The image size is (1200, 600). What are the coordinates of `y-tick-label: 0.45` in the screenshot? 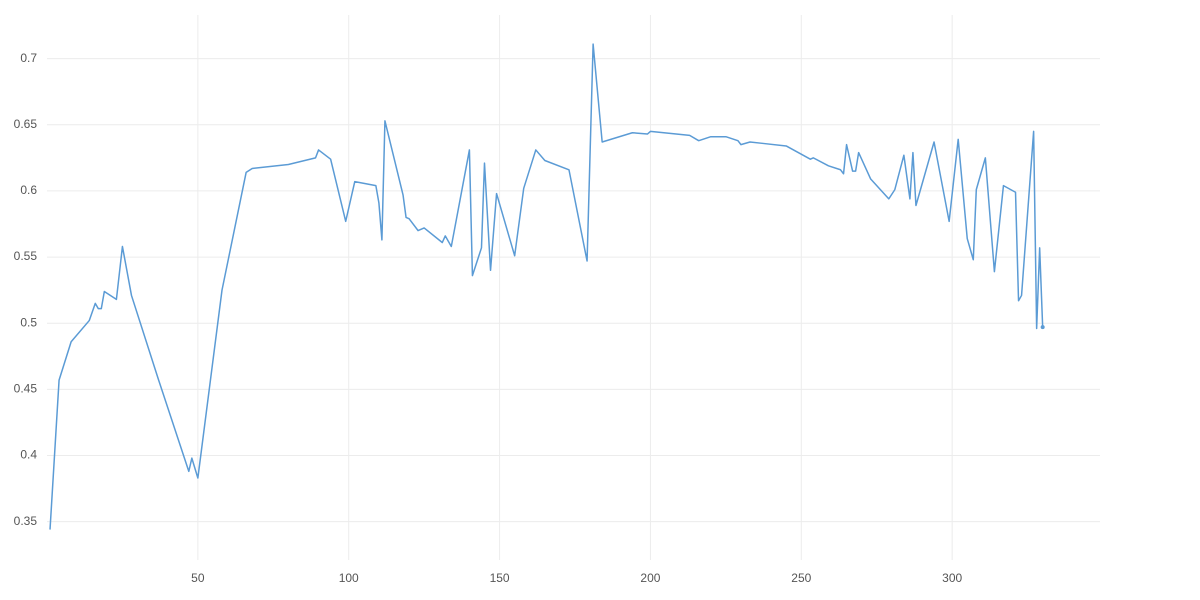 It's located at (26, 389).